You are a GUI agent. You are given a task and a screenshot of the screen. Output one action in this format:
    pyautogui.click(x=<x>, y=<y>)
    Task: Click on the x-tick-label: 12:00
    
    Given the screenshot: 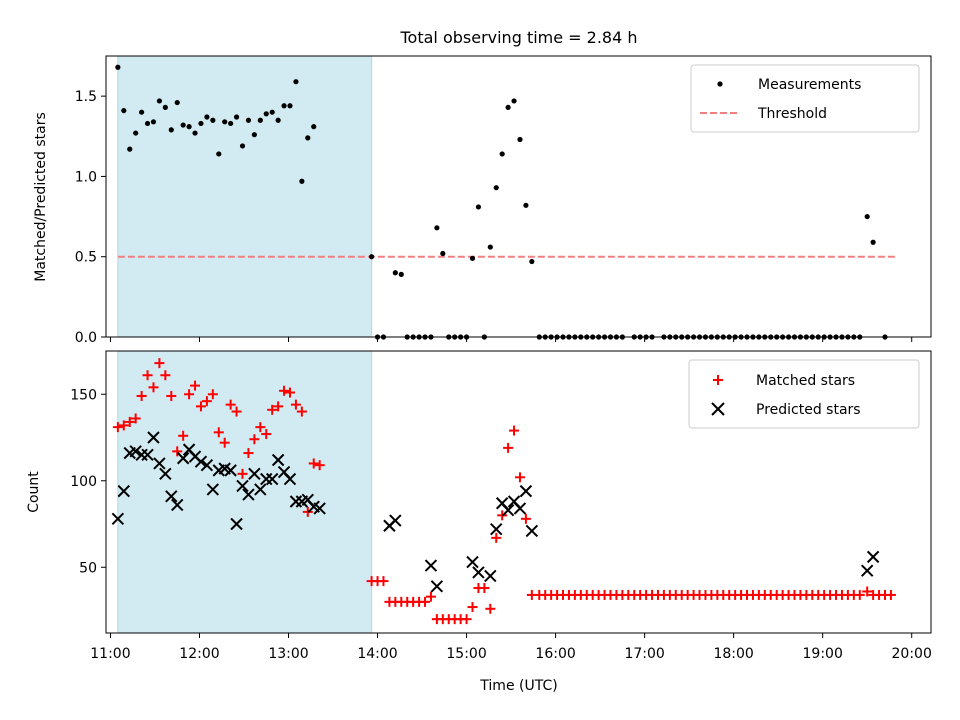 What is the action you would take?
    pyautogui.click(x=199, y=654)
    